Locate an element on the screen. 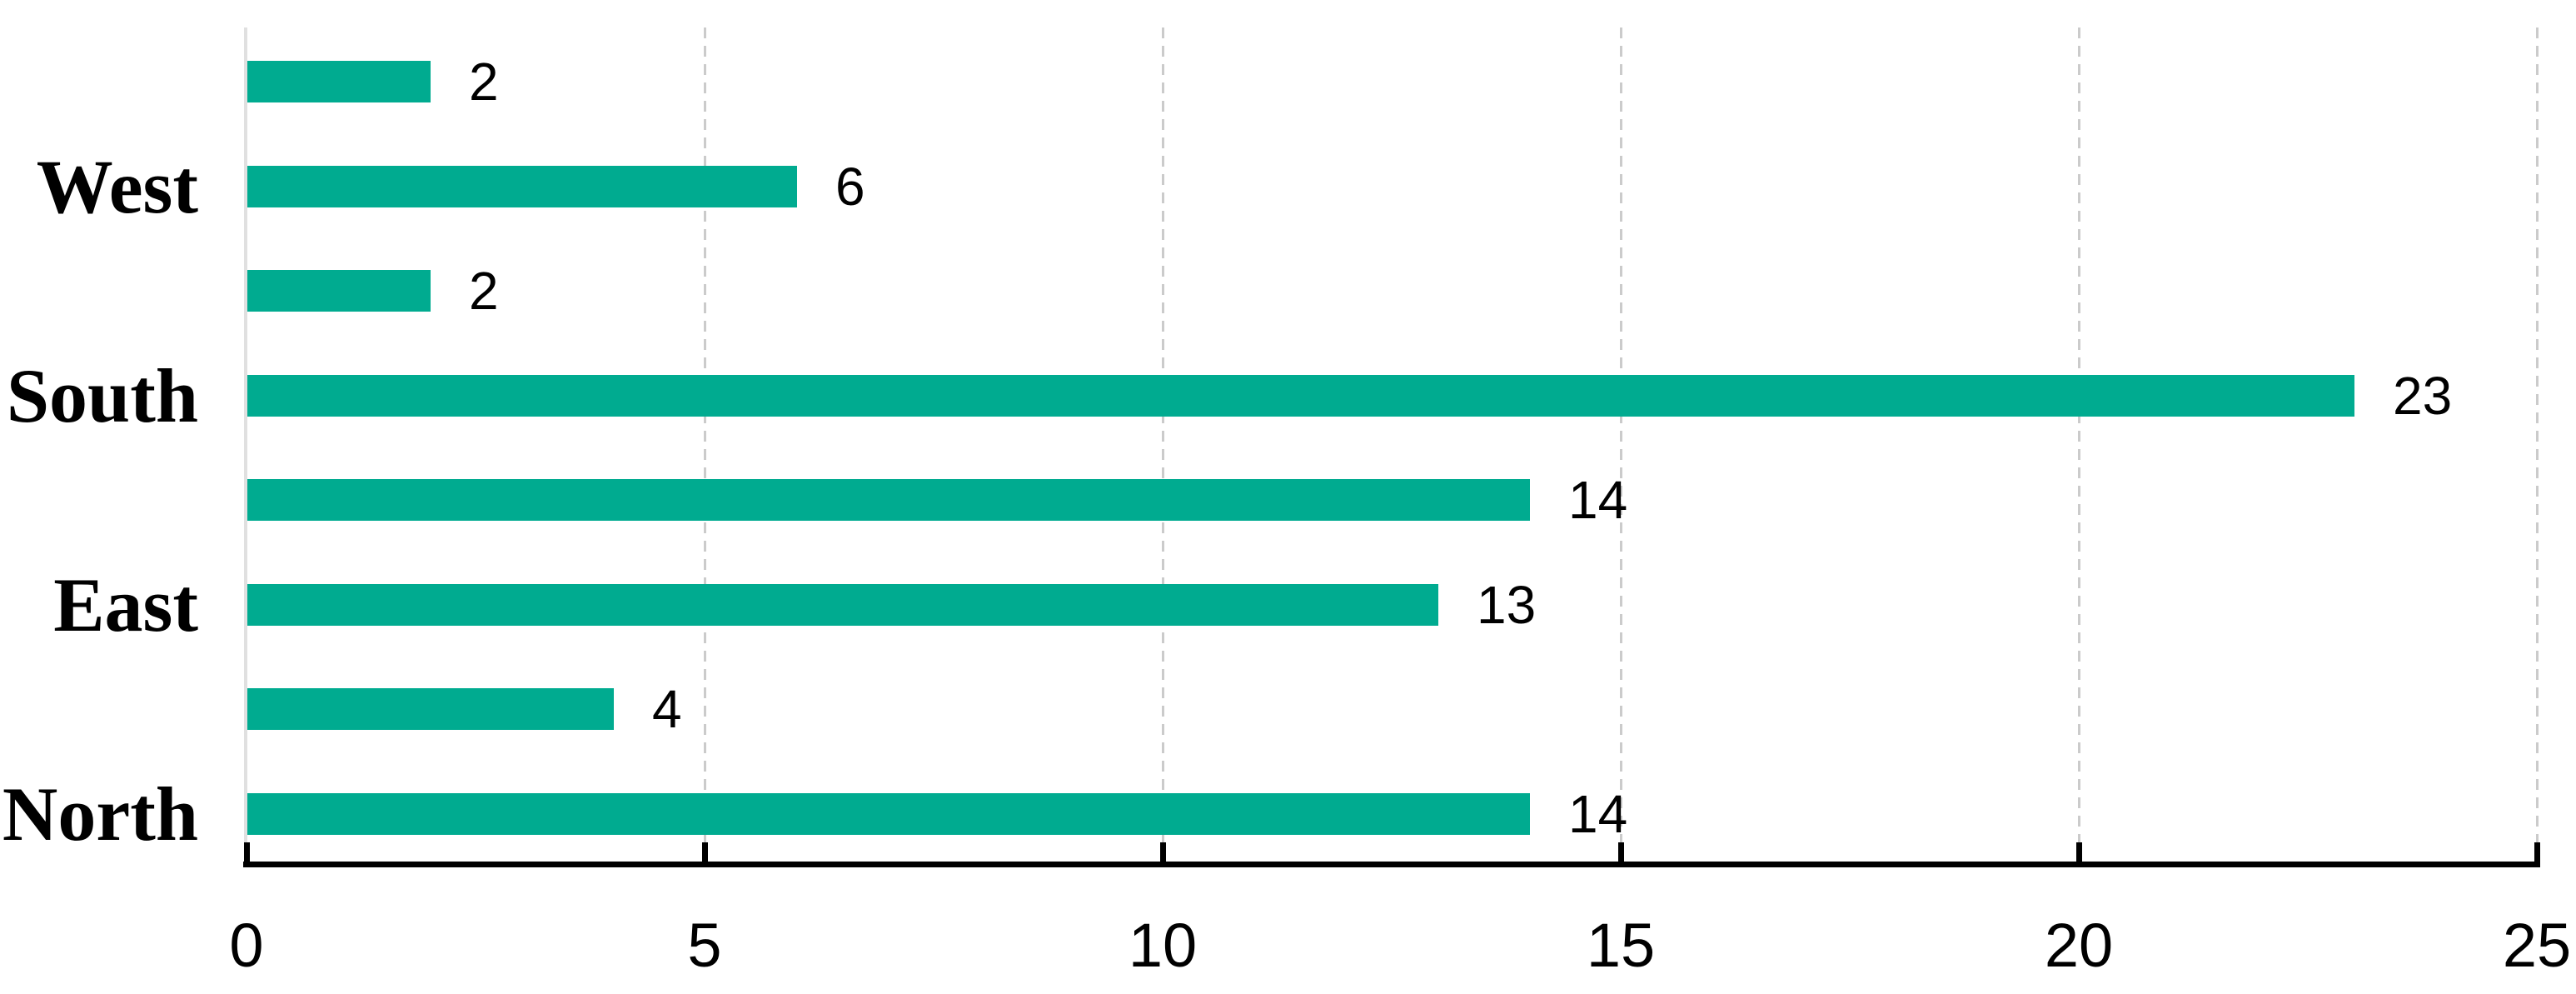 This screenshot has width=2576, height=994. bar-value-label: 13 is located at coordinates (1507, 604).